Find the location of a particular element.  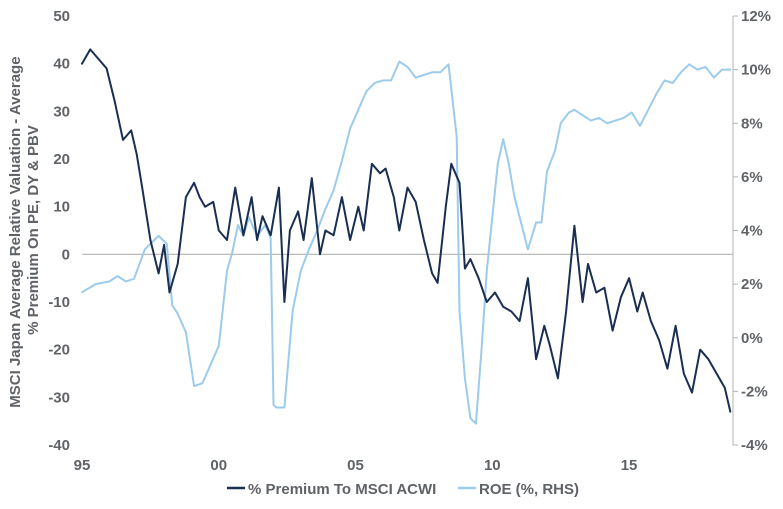

x-tick-label: 95 is located at coordinates (82, 465).